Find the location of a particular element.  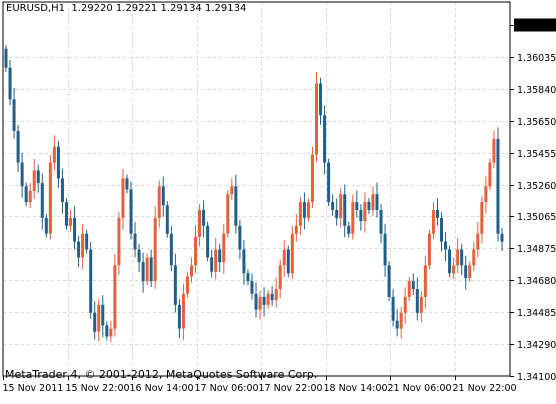

current-price-label: 1.36230 is located at coordinates (536, 26).